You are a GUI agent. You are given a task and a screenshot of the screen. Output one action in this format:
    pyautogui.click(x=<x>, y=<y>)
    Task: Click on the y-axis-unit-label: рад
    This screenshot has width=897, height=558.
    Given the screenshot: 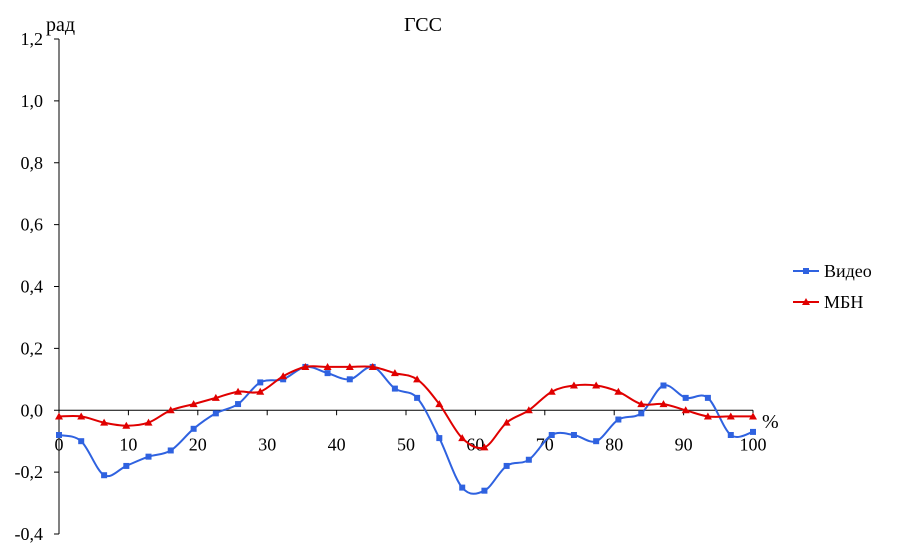 What is the action you would take?
    pyautogui.click(x=60, y=25)
    